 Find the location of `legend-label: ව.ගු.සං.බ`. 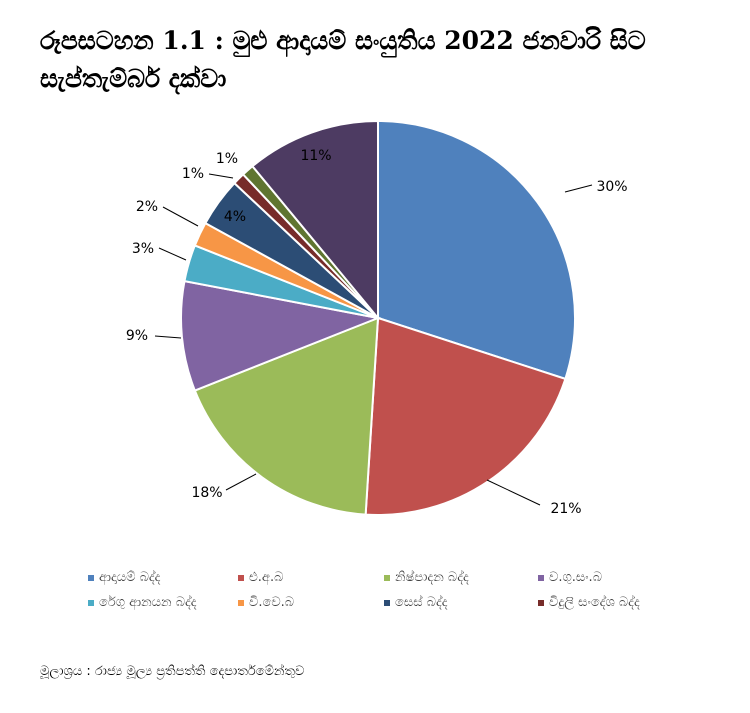

legend-label: ව.ගු.සං.බ is located at coordinates (575, 577).